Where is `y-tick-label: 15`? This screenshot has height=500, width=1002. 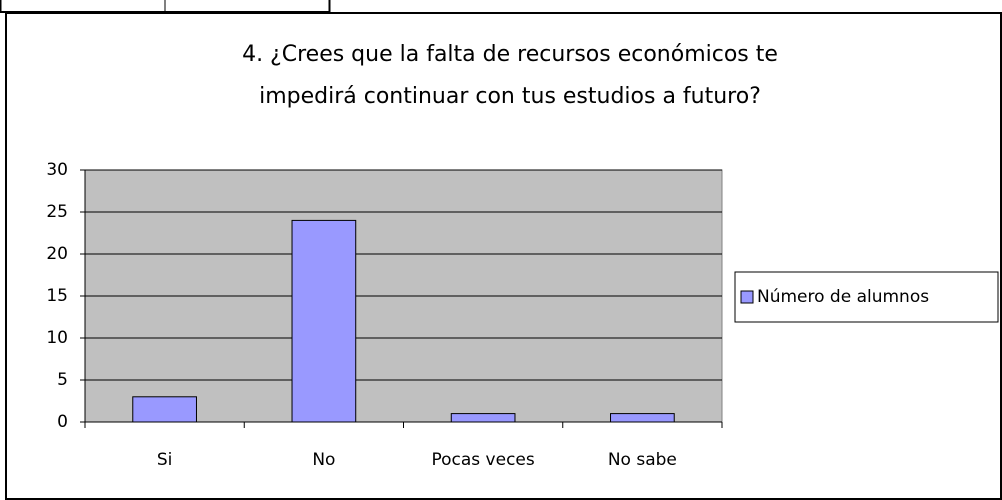
y-tick-label: 15 is located at coordinates (57, 296).